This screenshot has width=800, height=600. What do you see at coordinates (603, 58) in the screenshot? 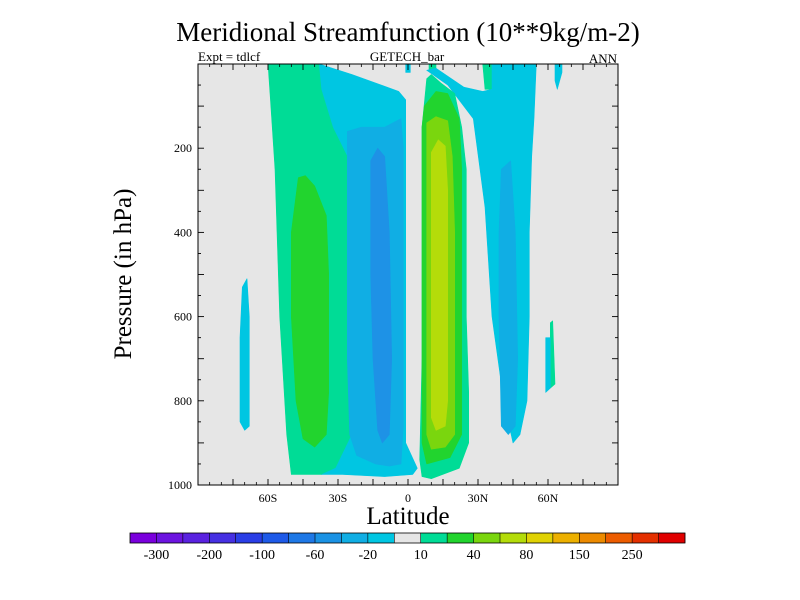
I see `subtitle-right: ANN` at bounding box center [603, 58].